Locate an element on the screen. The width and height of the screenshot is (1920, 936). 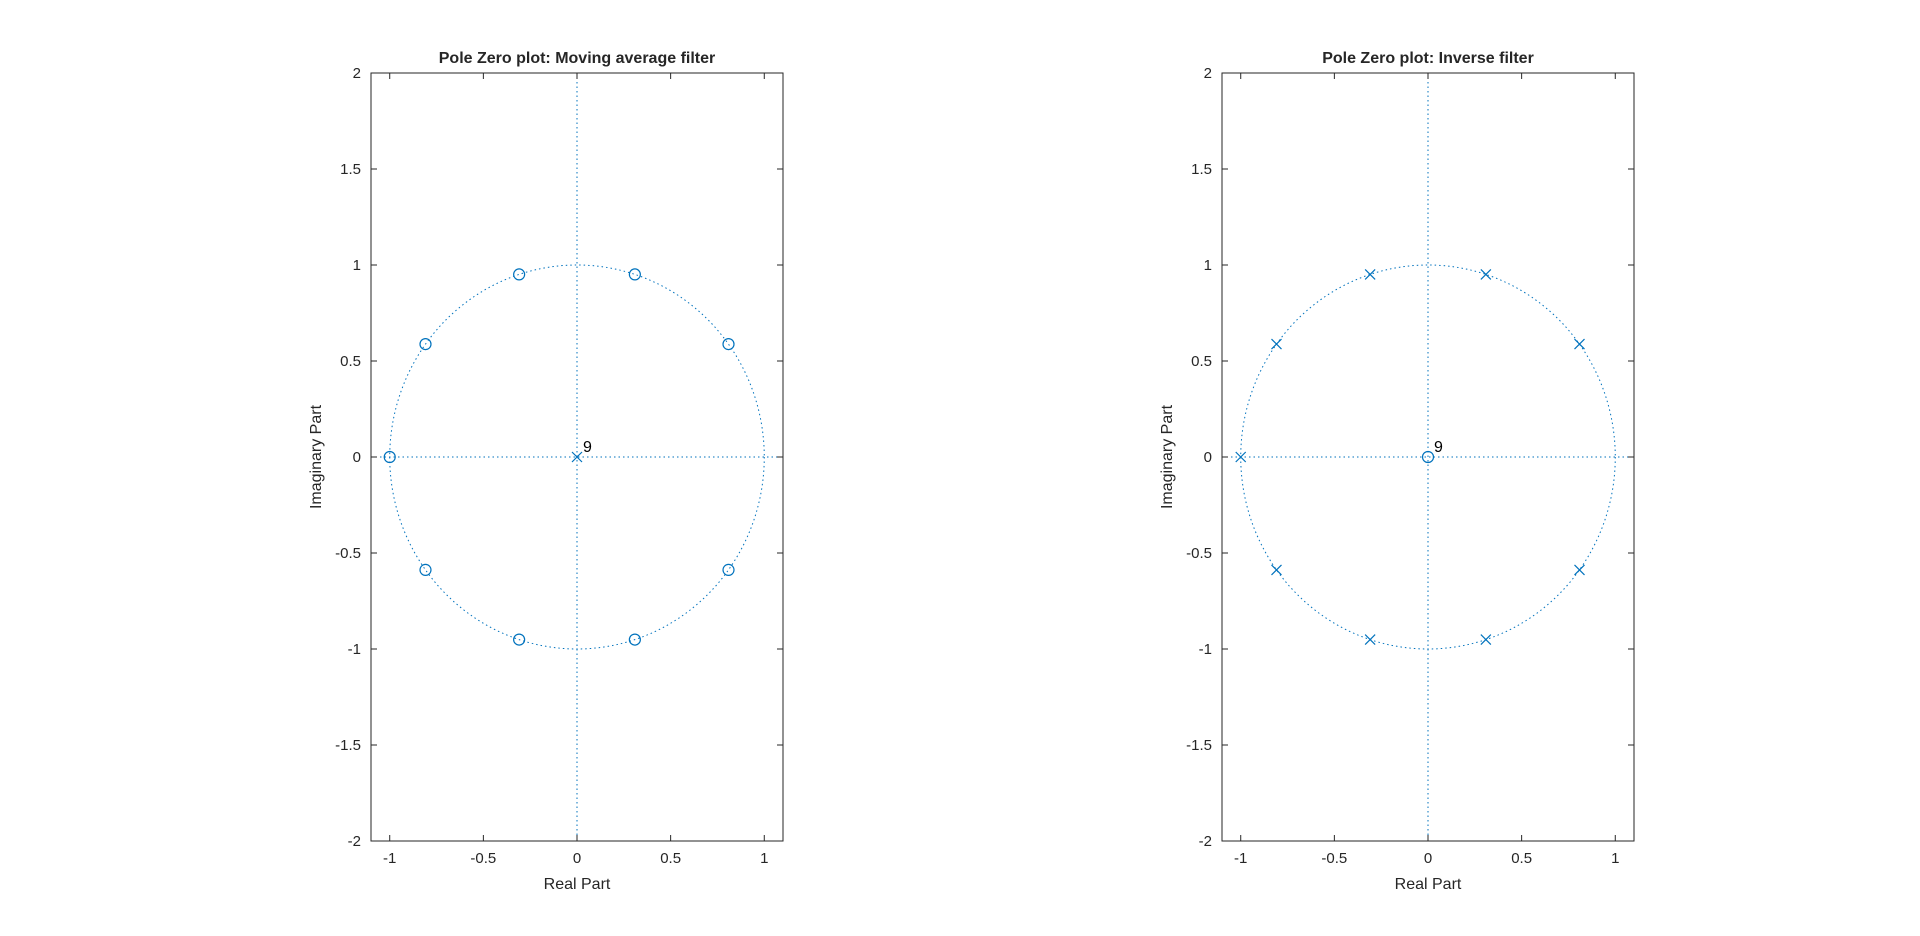
chart-title: Pole Zero plot: Moving average filter is located at coordinates (577, 58).